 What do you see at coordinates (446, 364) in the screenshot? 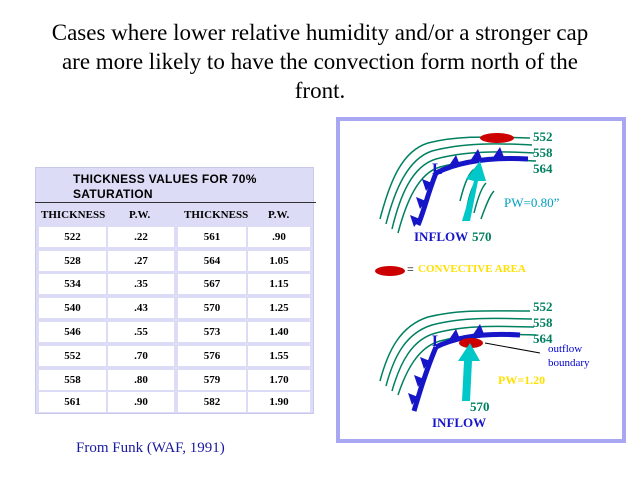
I see `bottom-front-pips` at bounding box center [446, 364].